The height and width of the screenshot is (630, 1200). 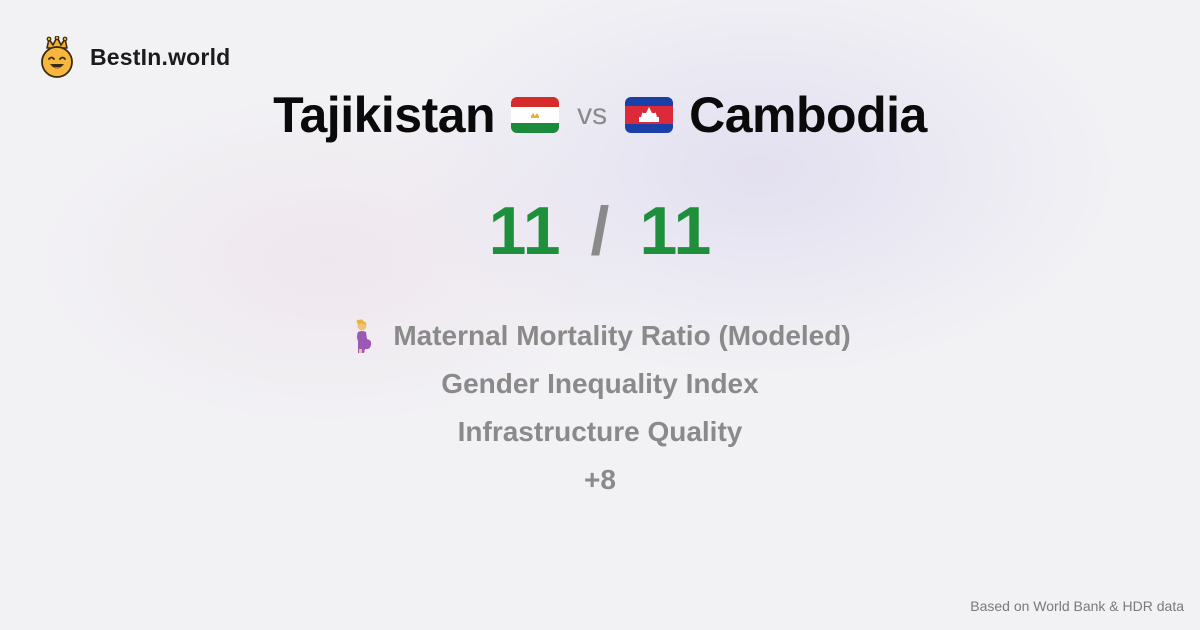 I want to click on vs-label: vs, so click(x=592, y=114).